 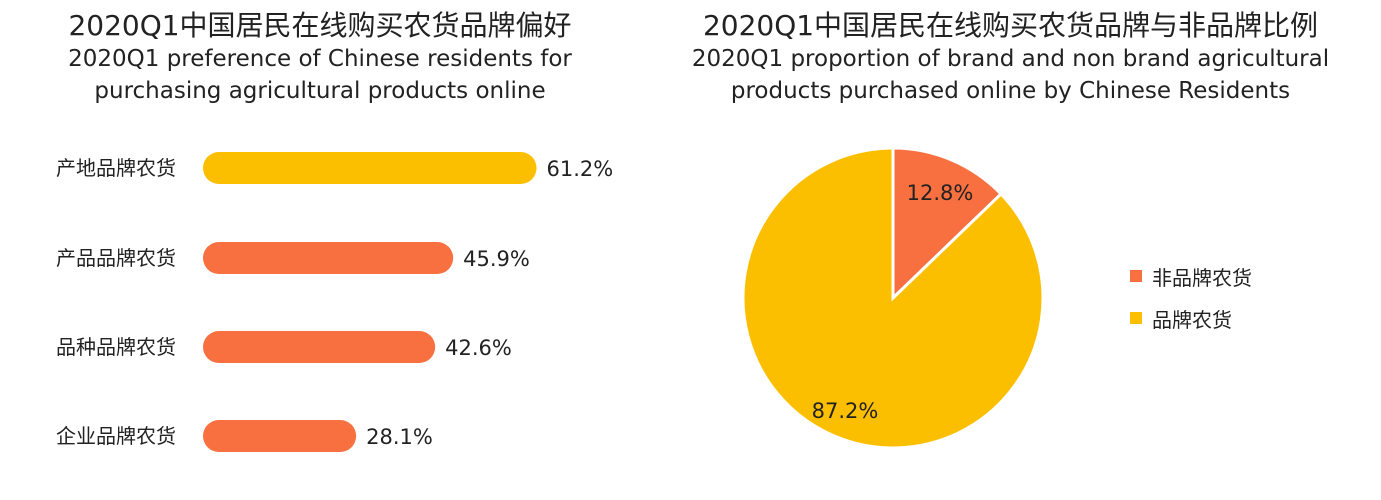 I want to click on bar-category-label: 企业品牌农货, so click(x=116, y=436).